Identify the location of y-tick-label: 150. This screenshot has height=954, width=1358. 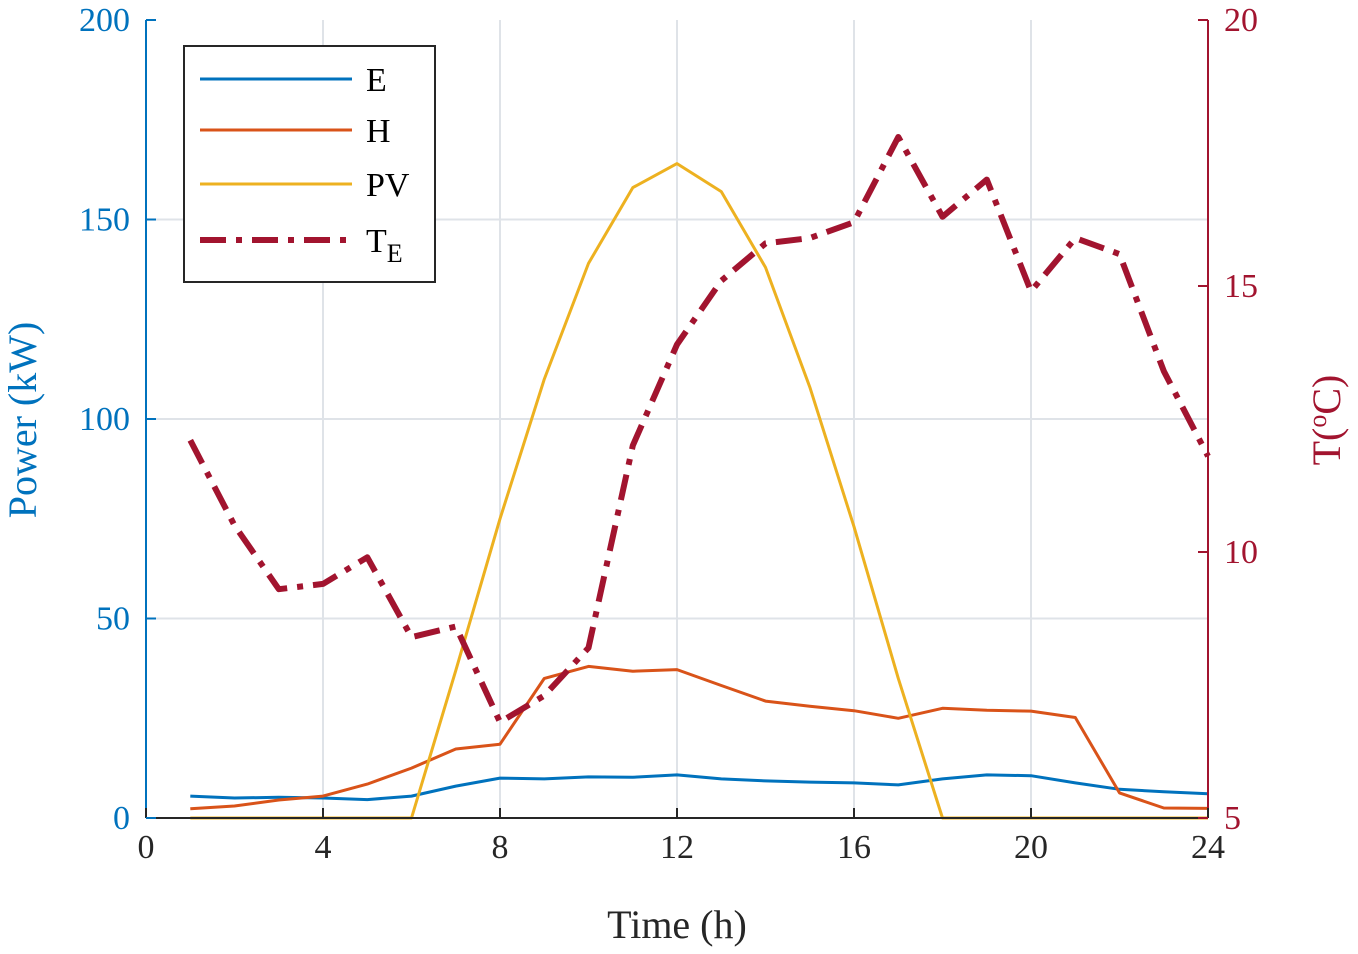
(104, 220).